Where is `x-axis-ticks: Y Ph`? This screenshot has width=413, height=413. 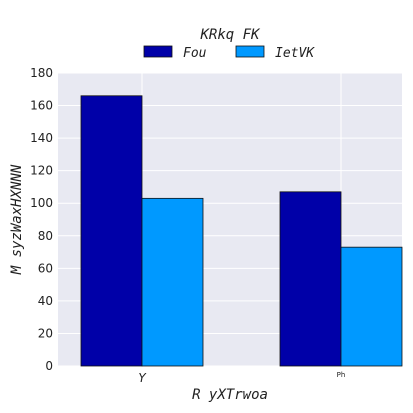 x-axis-ticks: Y Ph is located at coordinates (241, 378).